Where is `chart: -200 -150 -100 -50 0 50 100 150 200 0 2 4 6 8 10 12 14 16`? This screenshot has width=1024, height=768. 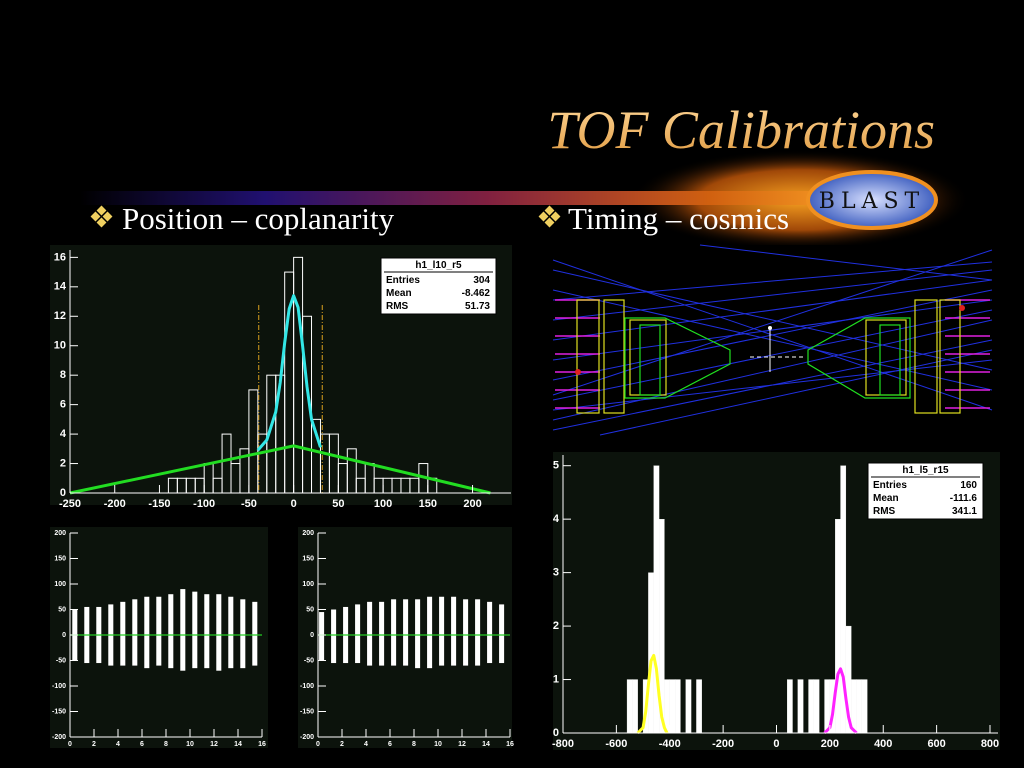 chart: -200 -150 -100 -50 0 50 100 150 200 0 2 4 6 8 10 12 14 16 is located at coordinates (159, 637).